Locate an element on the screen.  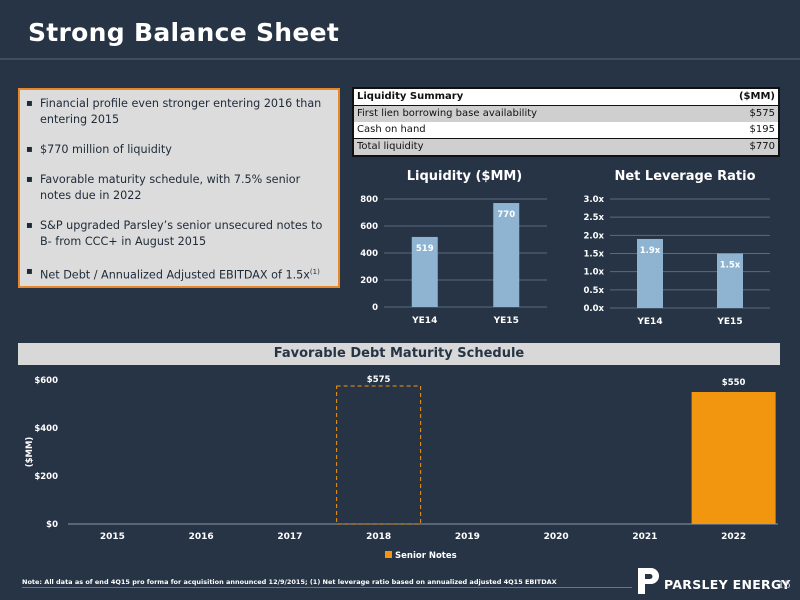
y-tick-label: $600 is located at coordinates (46, 381).